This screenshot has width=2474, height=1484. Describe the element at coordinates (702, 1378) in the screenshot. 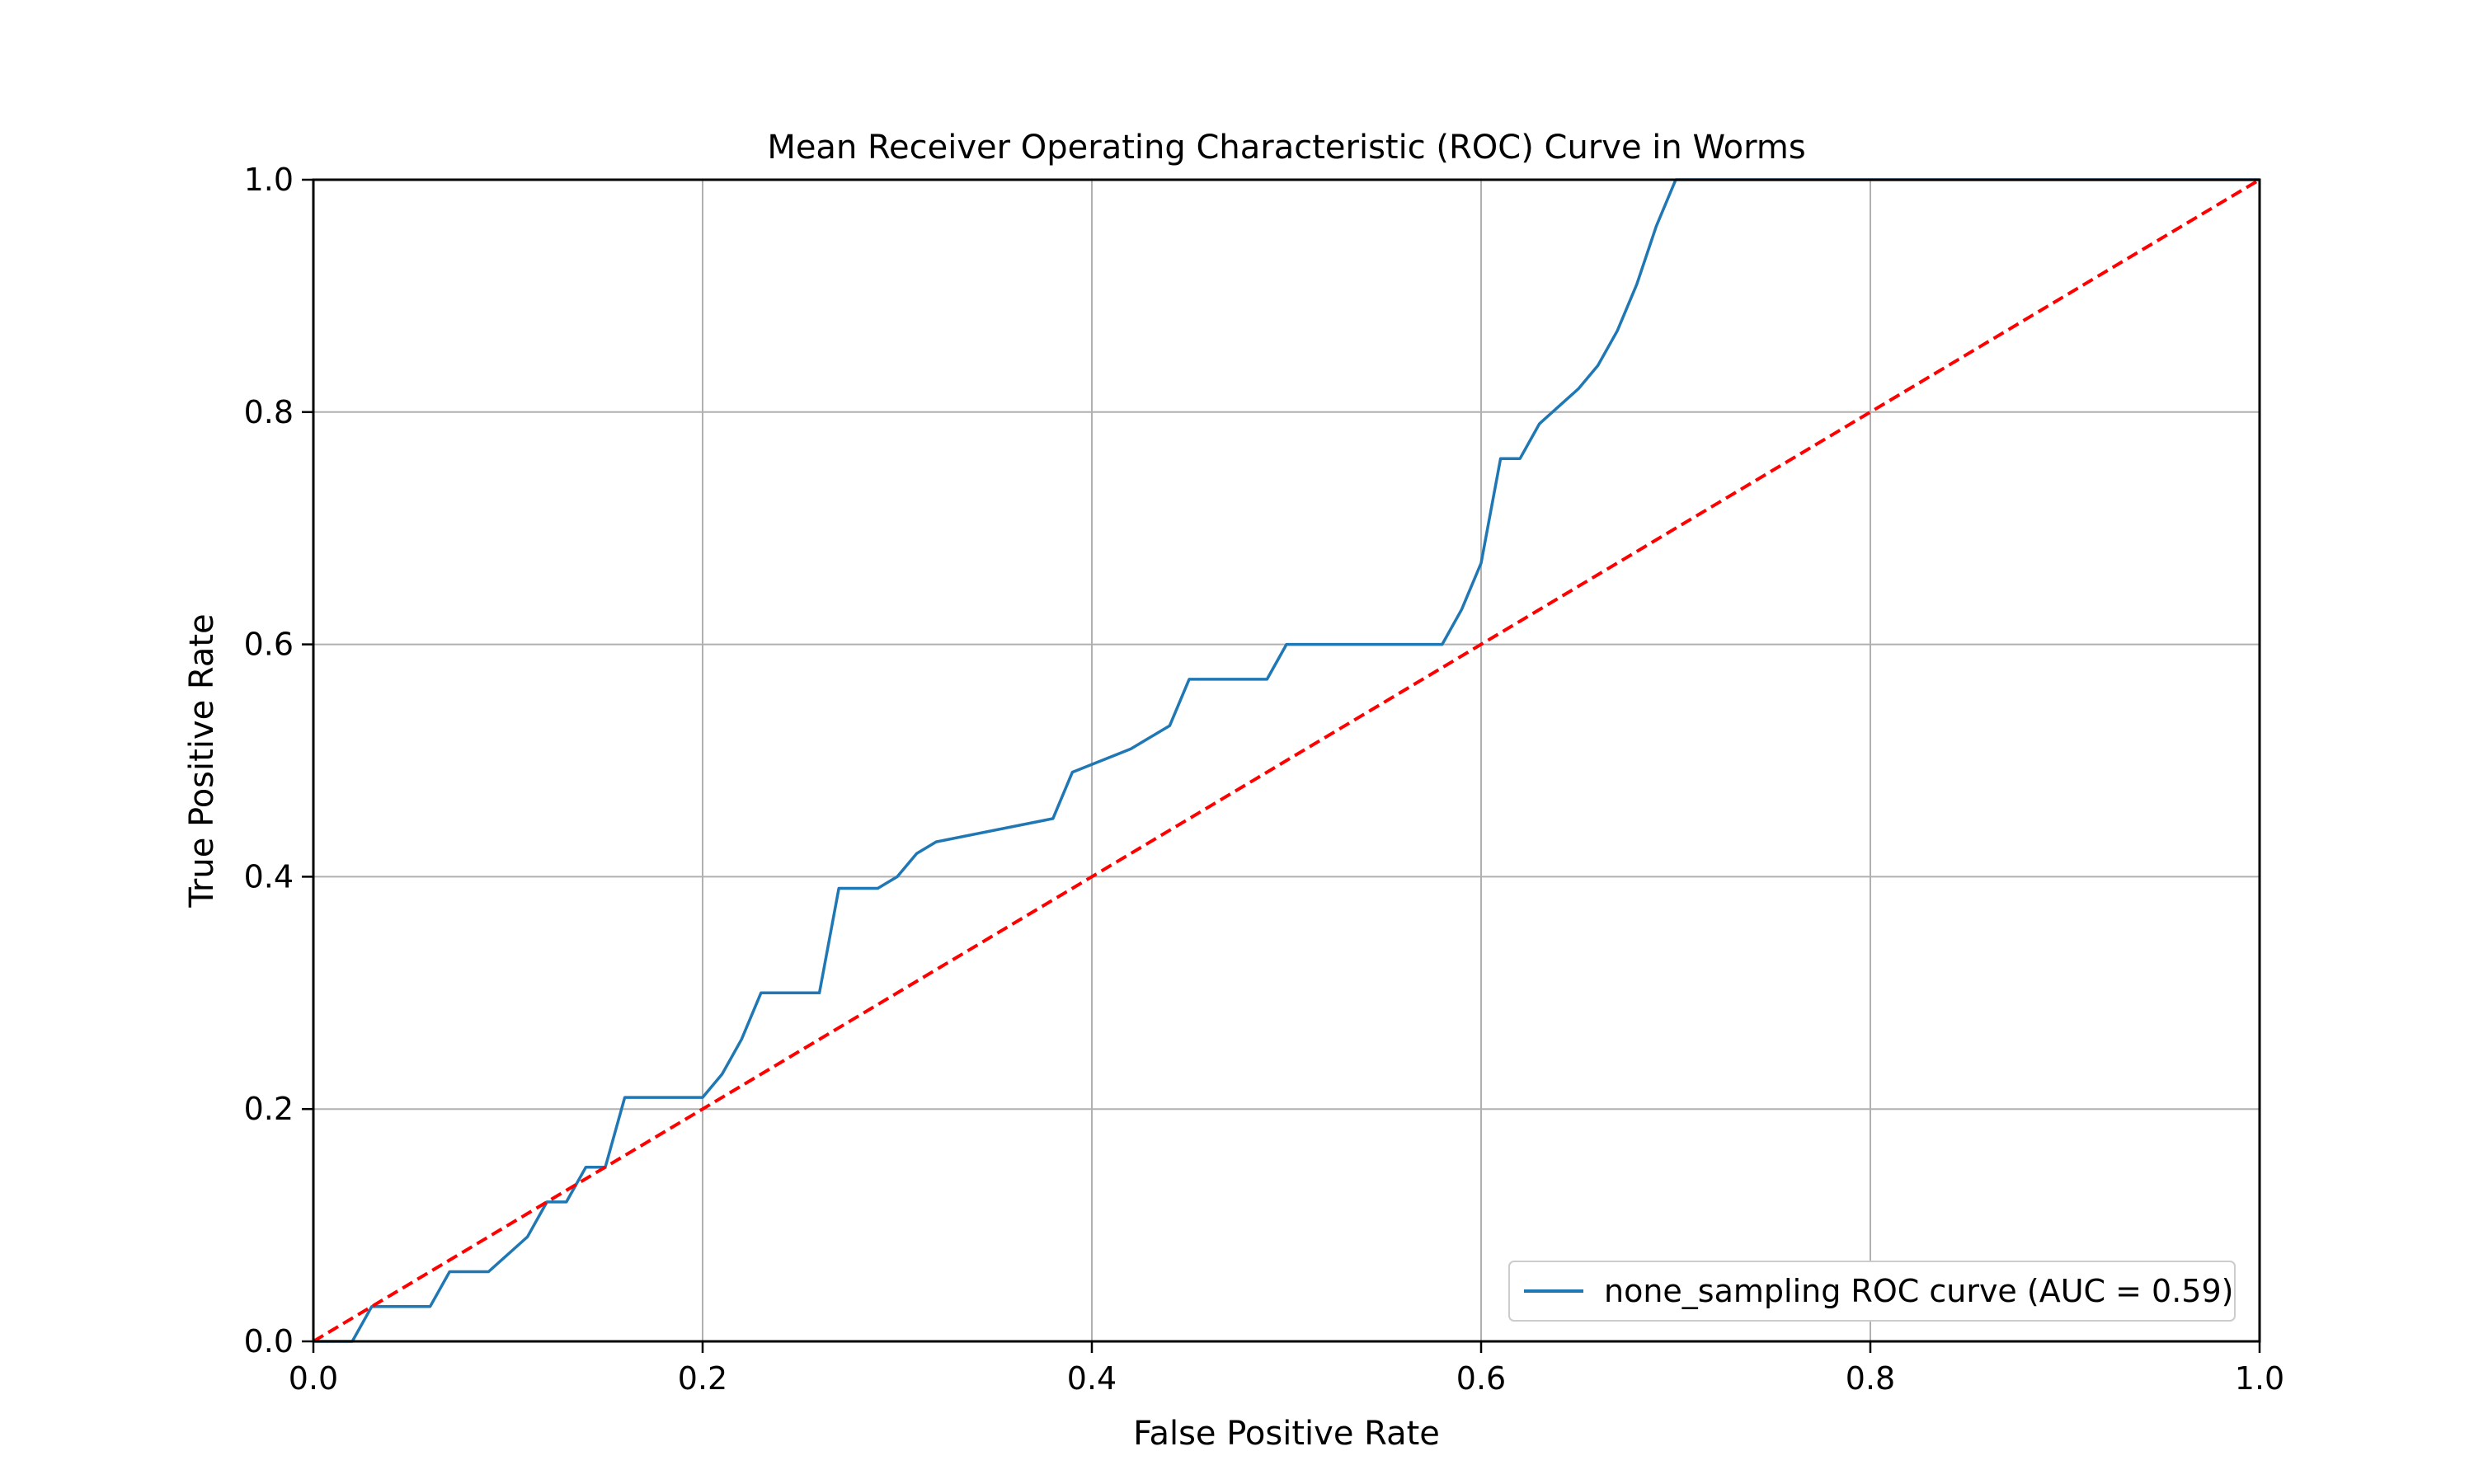

I see `x-tick-label: 0.2` at that location.